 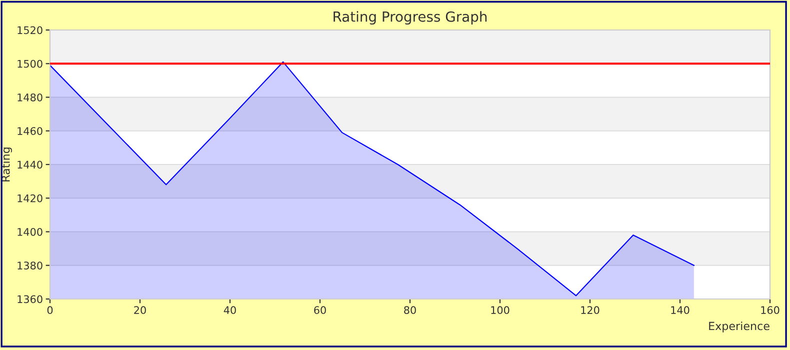 I want to click on x-tick-label: 60, so click(x=320, y=310).